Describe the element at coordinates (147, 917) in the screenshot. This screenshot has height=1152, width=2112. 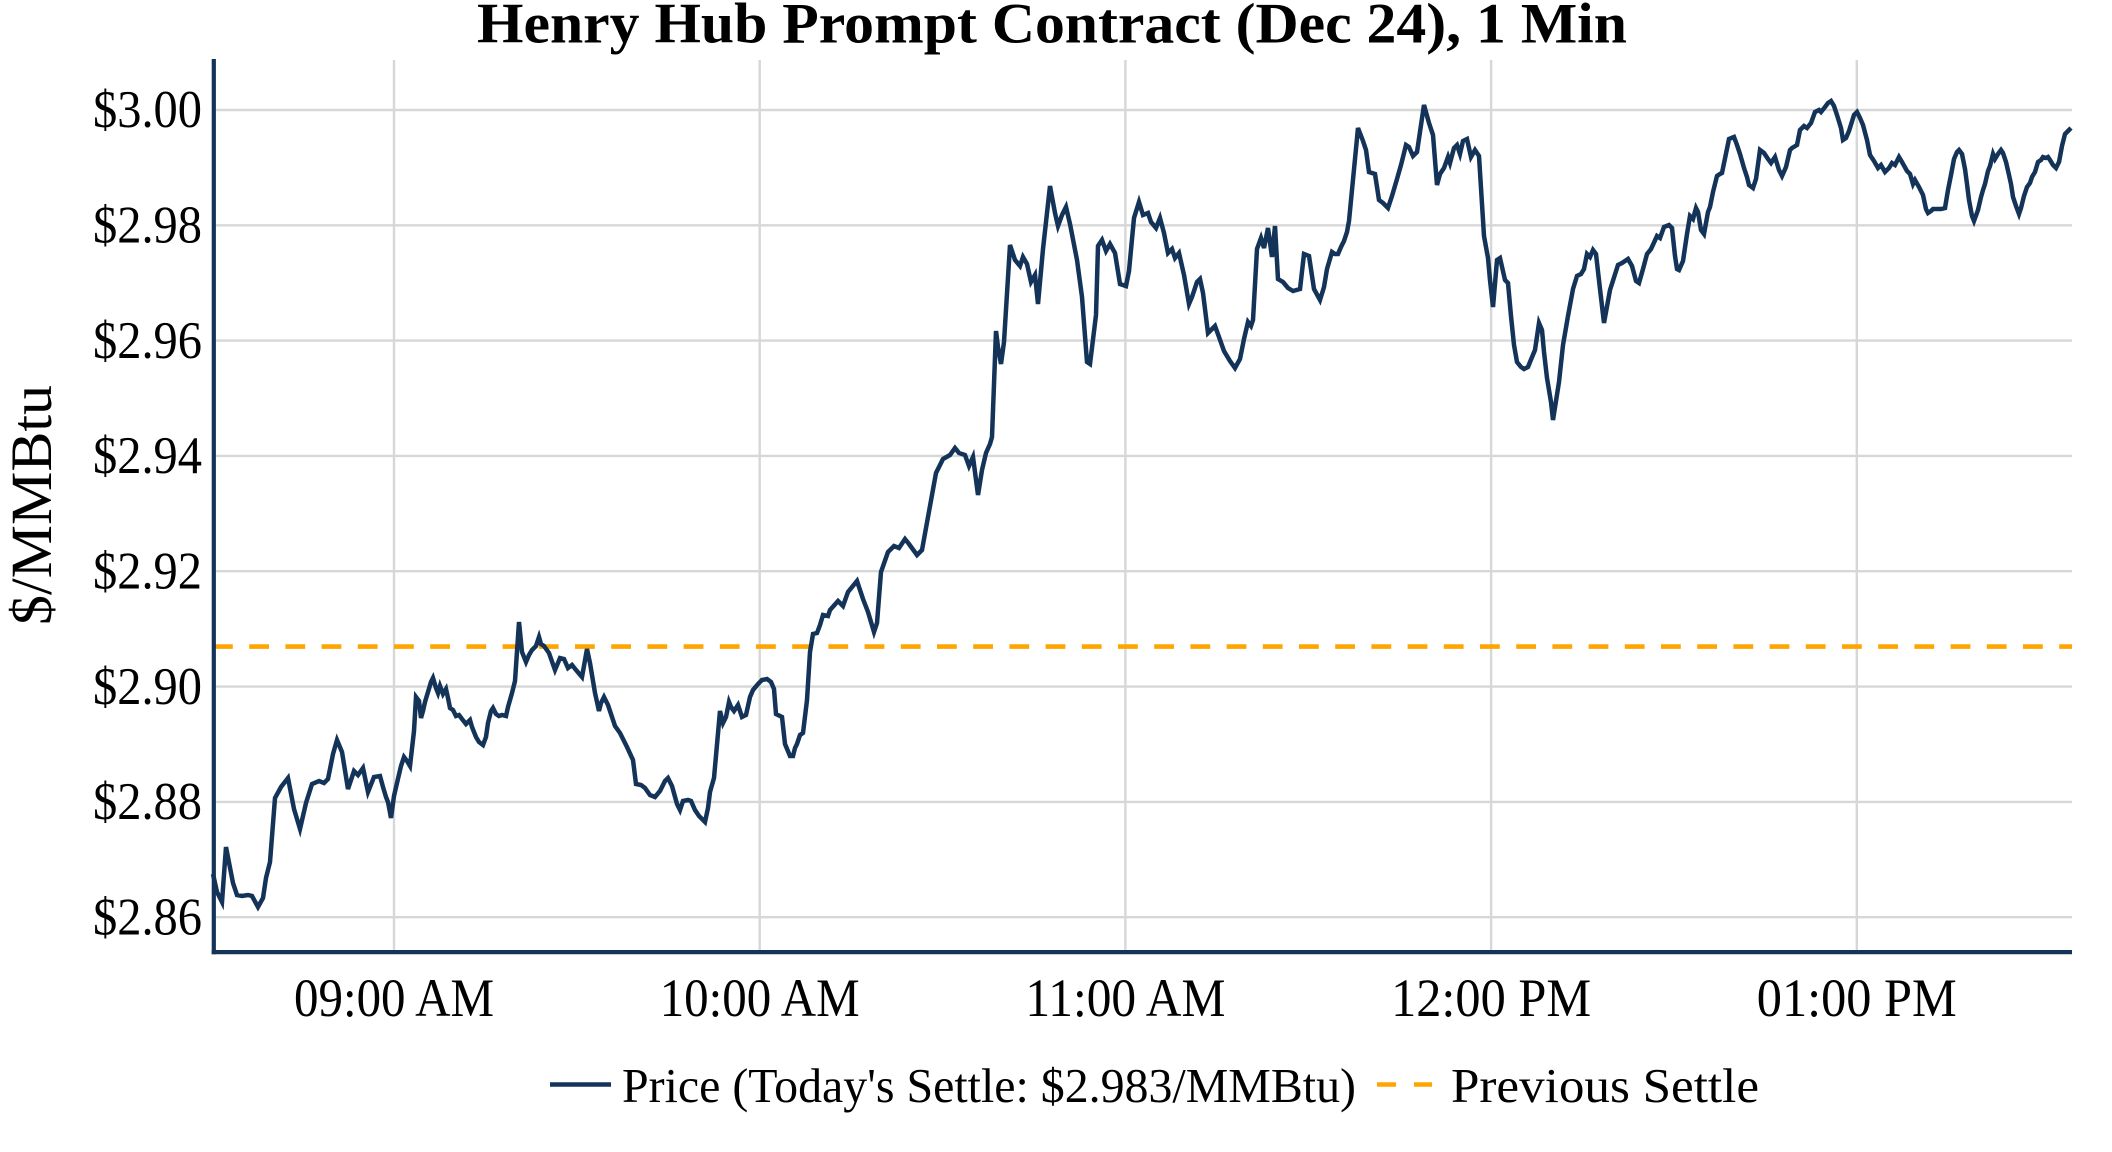
I see `svg-text: $2.86` at that location.